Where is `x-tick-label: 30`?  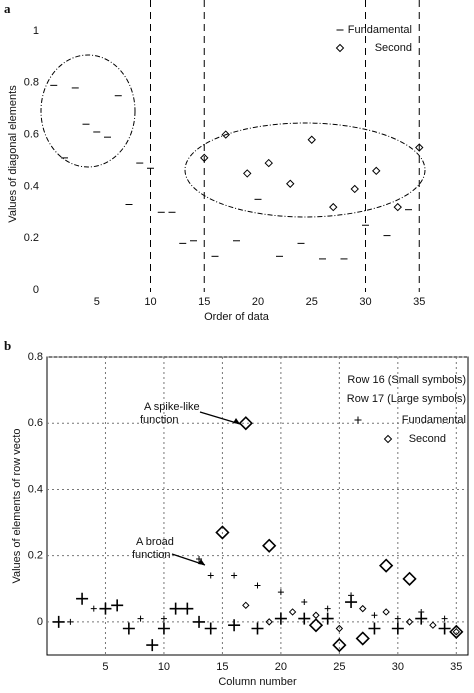 x-tick-label: 30 is located at coordinates (398, 667).